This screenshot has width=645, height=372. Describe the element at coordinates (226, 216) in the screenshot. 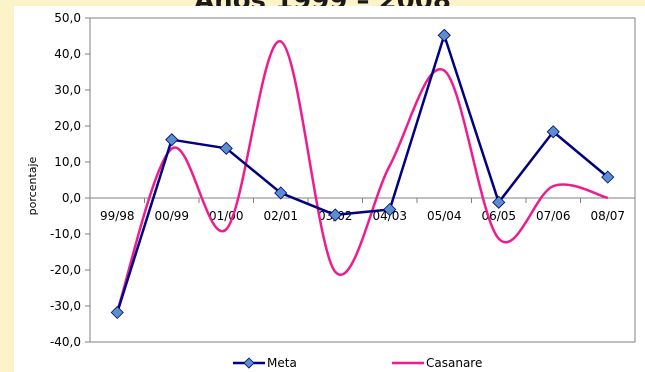

I see `x-tick-label: 01/00` at that location.